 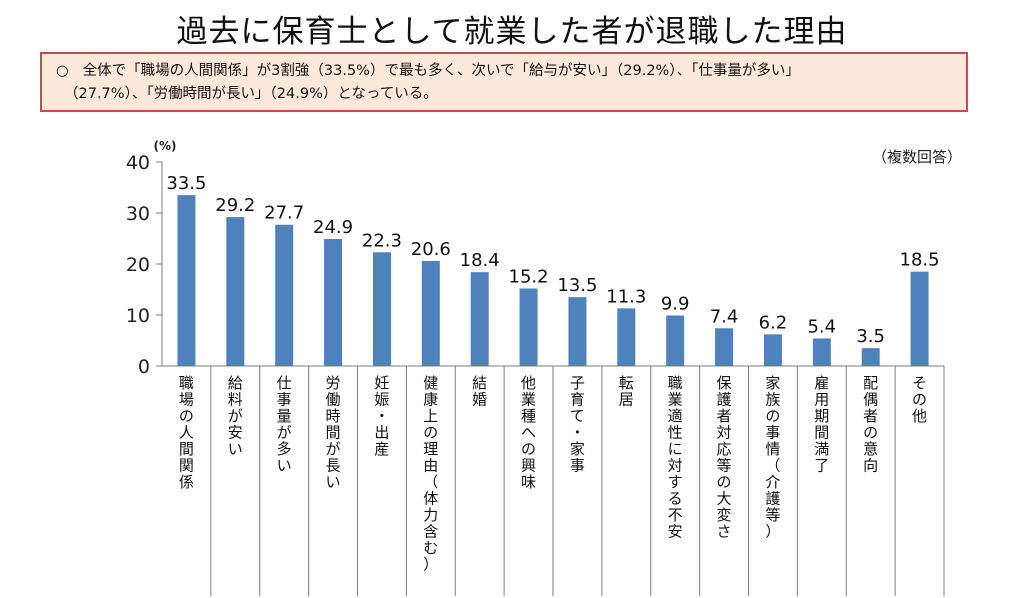 I want to click on page-title: 過去に保育士として就業した者が退職した理由, so click(x=512, y=32).